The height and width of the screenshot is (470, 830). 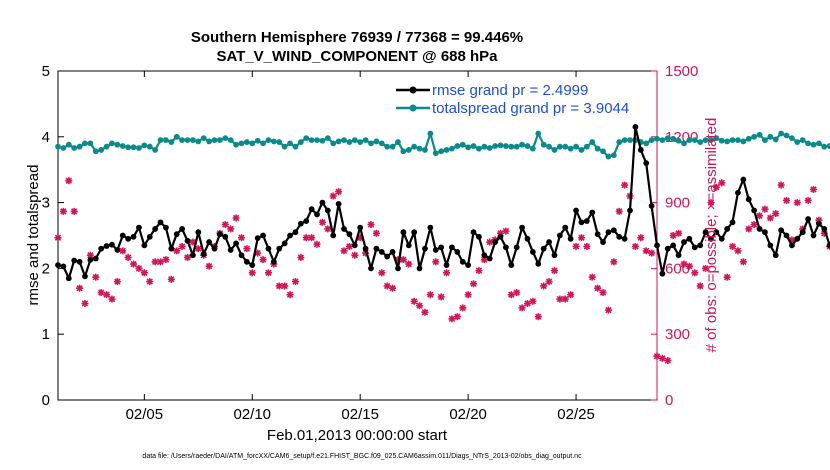 I want to click on chart-title-line2: SAT_V_WIND_COMPONENT @ 688 hPa, so click(x=357, y=56).